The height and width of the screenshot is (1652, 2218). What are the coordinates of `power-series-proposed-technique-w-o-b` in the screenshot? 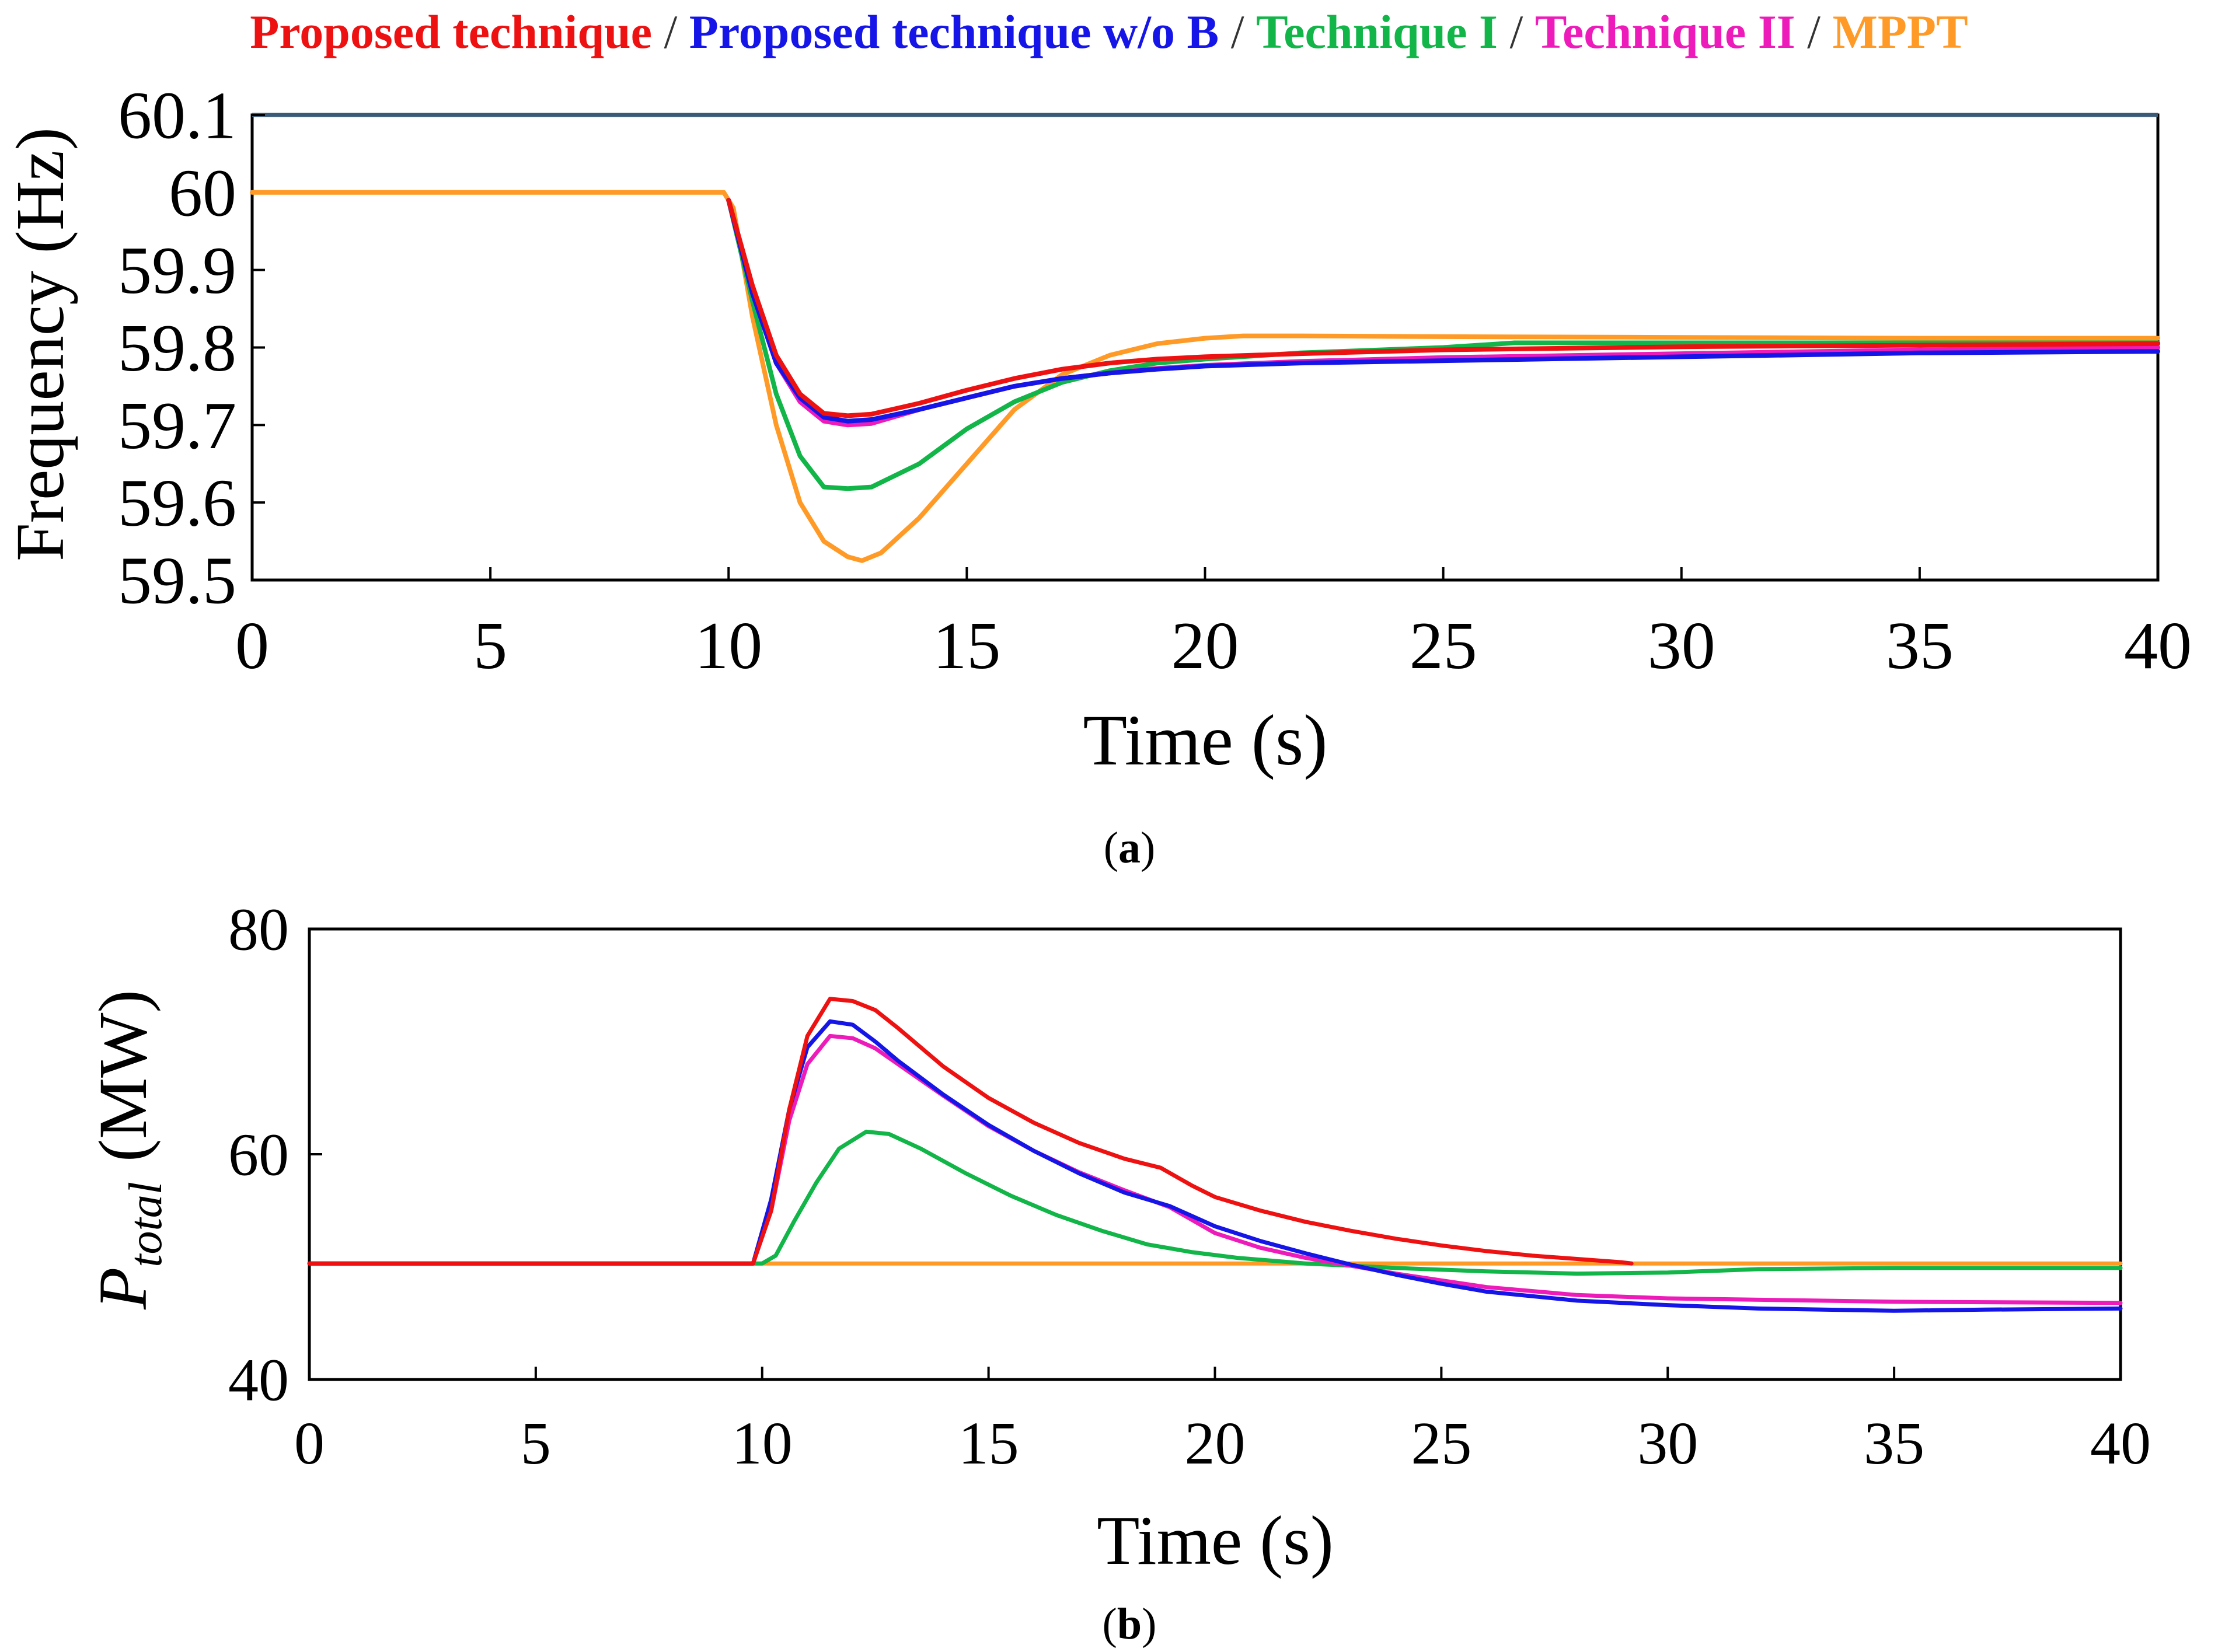 It's located at (1215, 1166).